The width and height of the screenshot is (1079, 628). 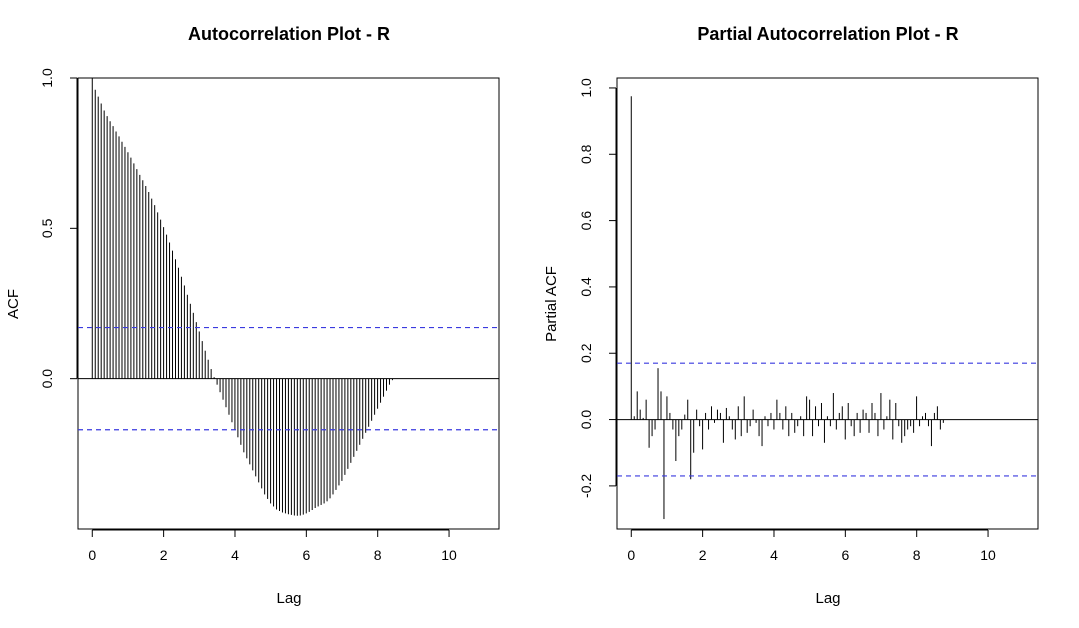 What do you see at coordinates (827, 34) in the screenshot?
I see `chart-title: Partial Autocorrelation Plot - R` at bounding box center [827, 34].